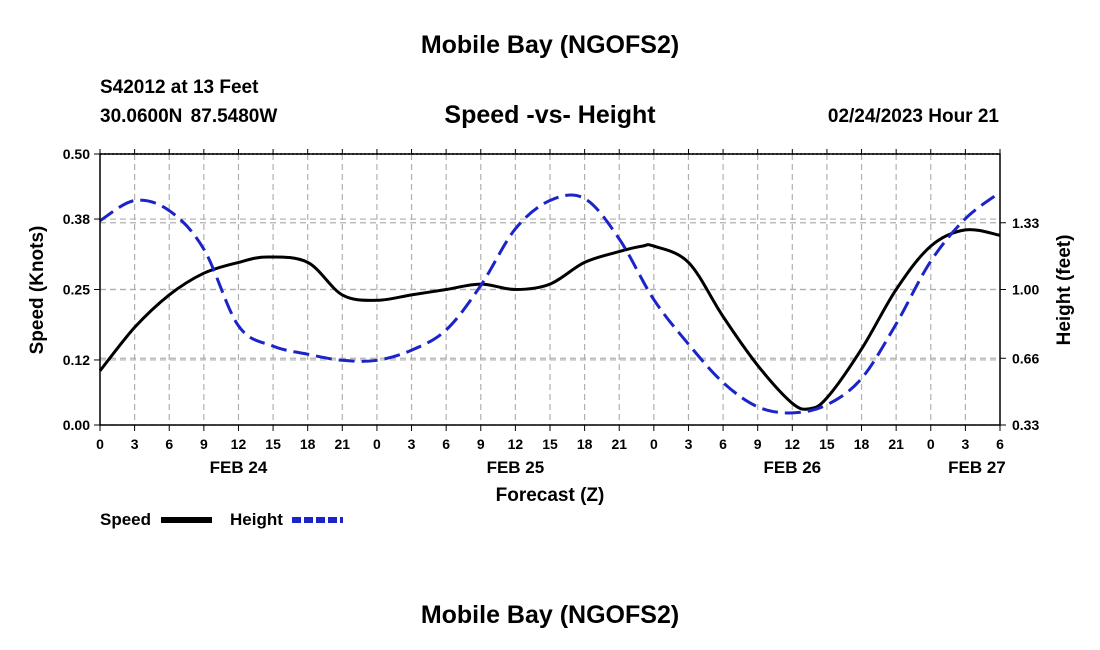 This screenshot has width=1100, height=650. I want to click on y2-tick-label: 1.00, so click(1025, 290).